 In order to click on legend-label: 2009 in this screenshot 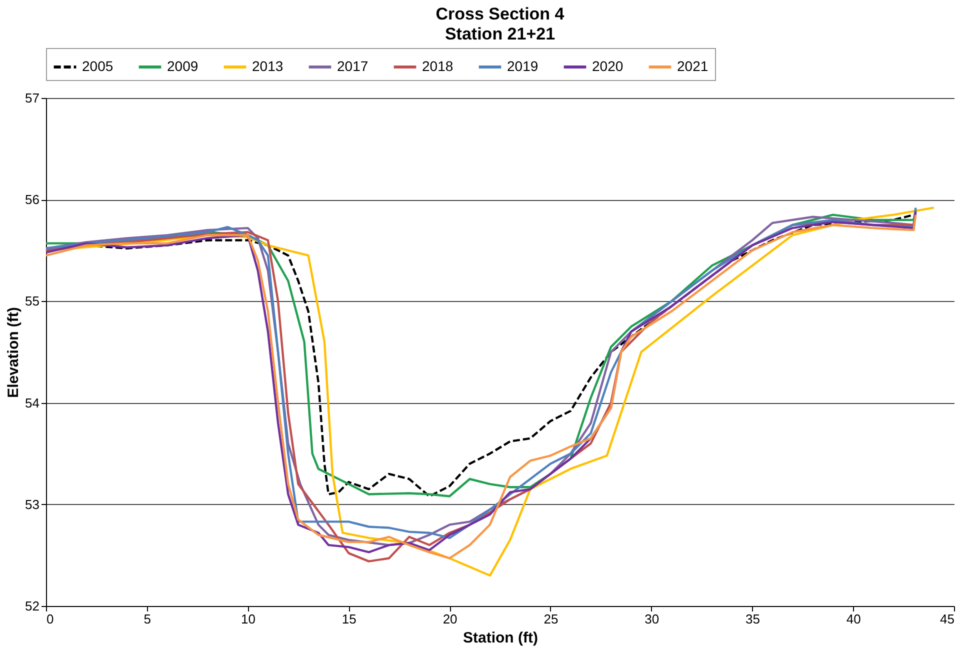, I will do `click(182, 66)`.